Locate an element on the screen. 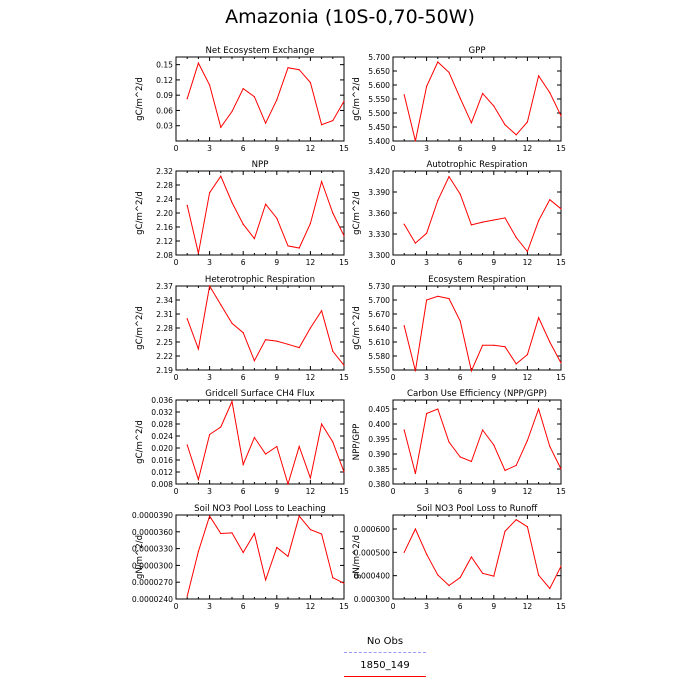 The image size is (700, 700). y-tick-label: 5.640 is located at coordinates (379, 328).